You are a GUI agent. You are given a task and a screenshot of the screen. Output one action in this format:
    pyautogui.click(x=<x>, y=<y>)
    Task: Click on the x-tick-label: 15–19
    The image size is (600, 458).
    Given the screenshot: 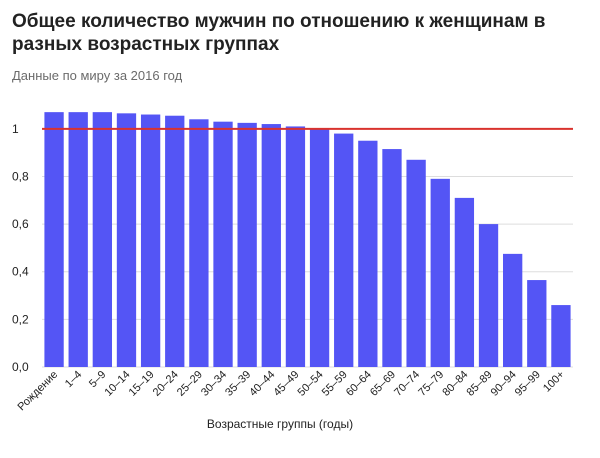 What is the action you would take?
    pyautogui.click(x=142, y=384)
    